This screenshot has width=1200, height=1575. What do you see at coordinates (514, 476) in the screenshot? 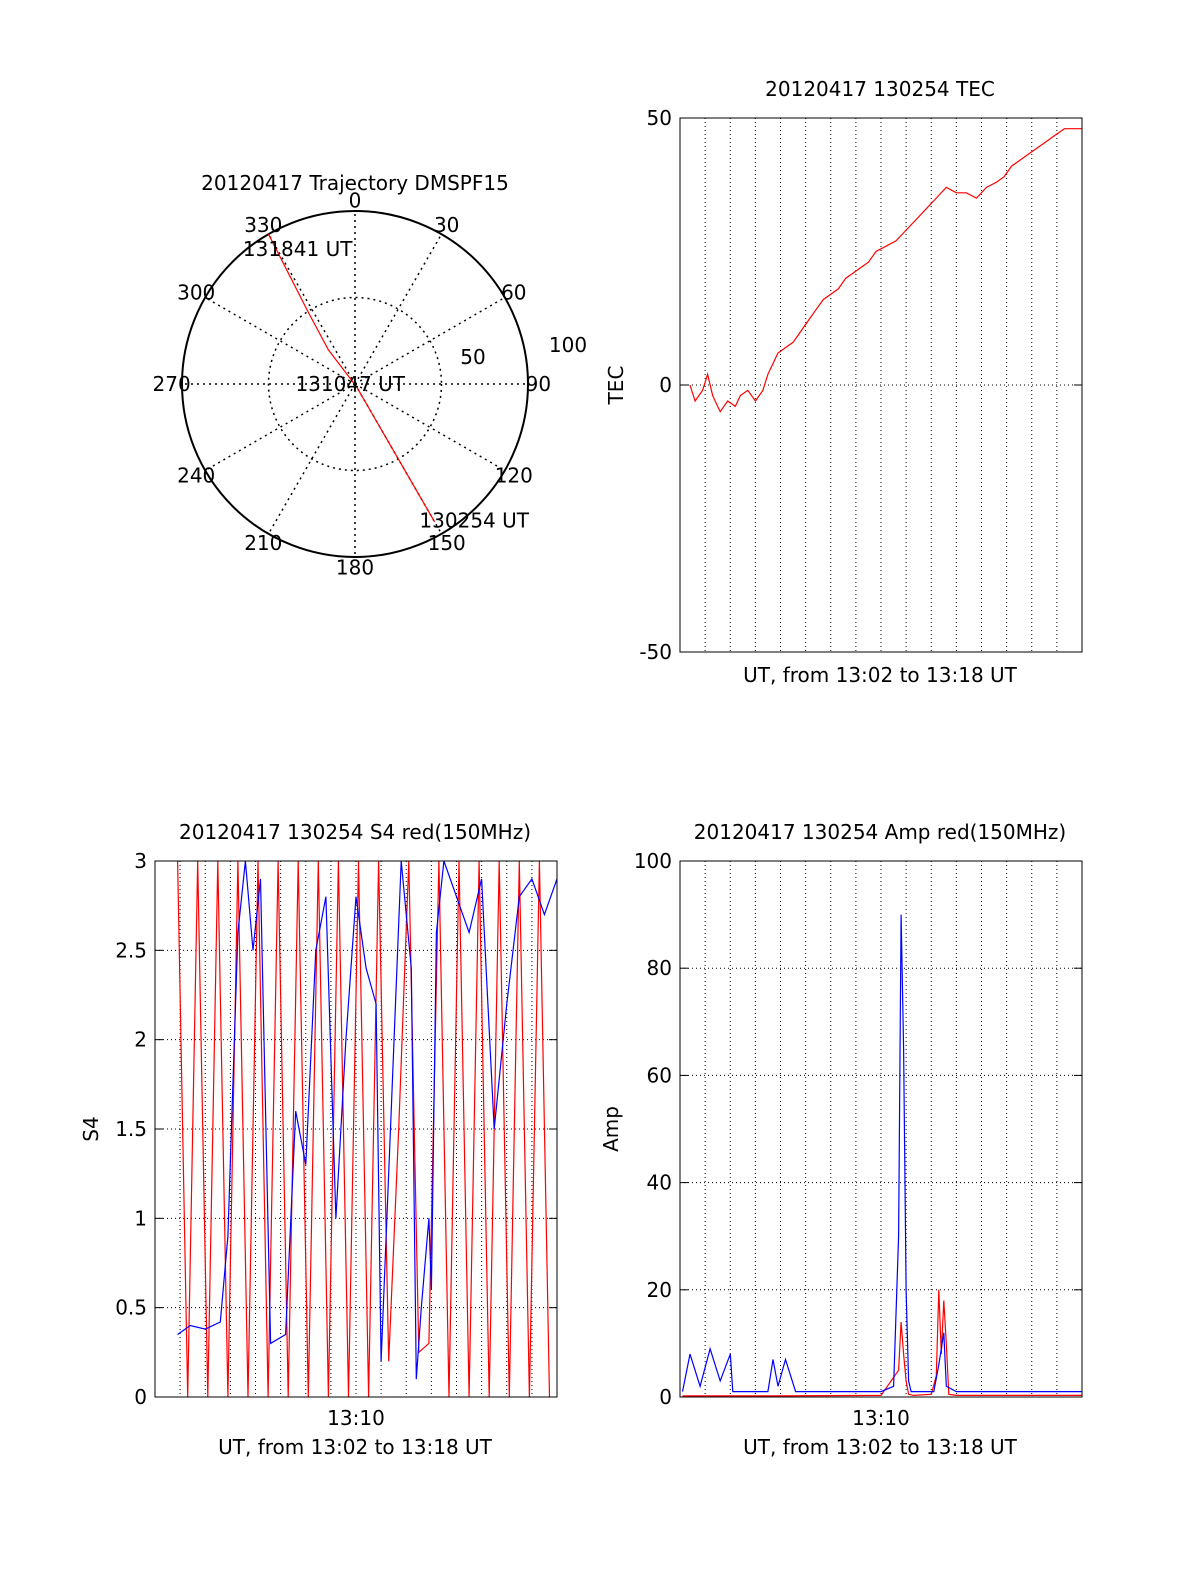
I see `polar-angle-label-120: 120` at bounding box center [514, 476].